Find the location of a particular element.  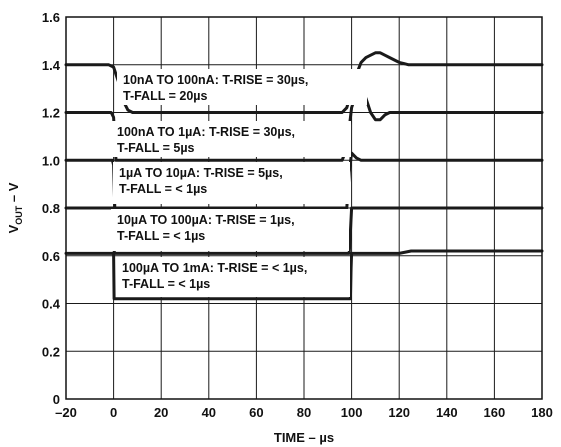

y-tick-label: 0.4 is located at coordinates (51, 304).